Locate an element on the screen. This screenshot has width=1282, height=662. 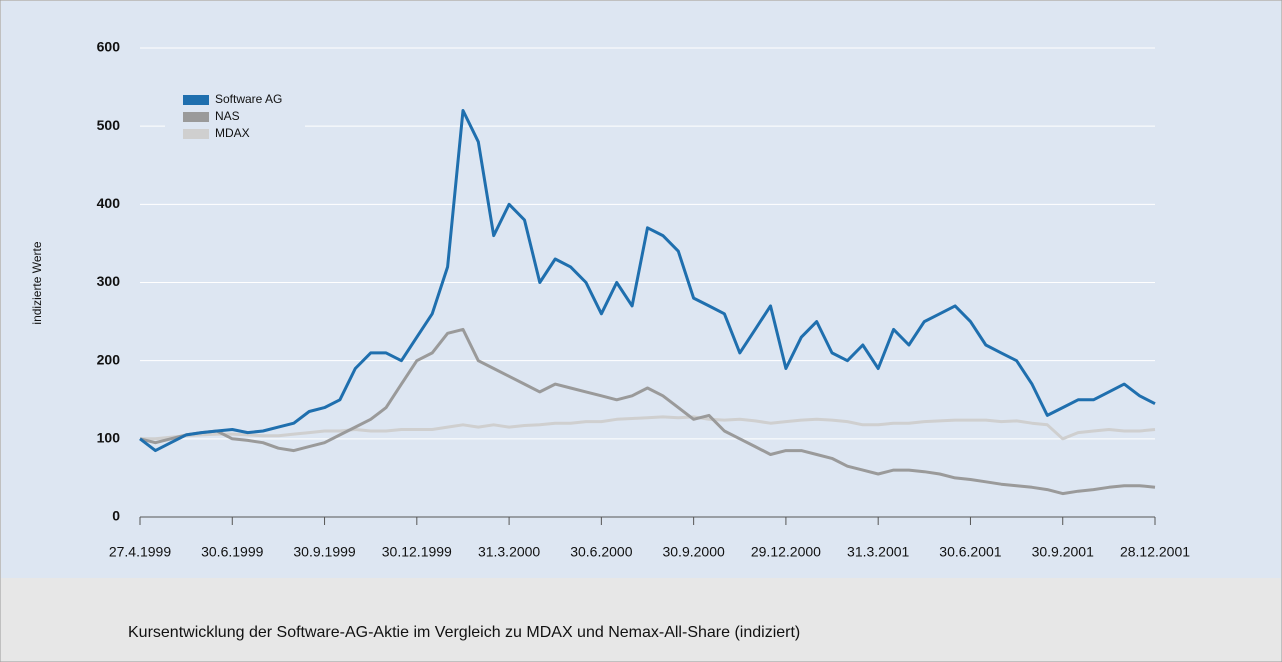
x-tick-label: 28.12.2001 is located at coordinates (1155, 552).